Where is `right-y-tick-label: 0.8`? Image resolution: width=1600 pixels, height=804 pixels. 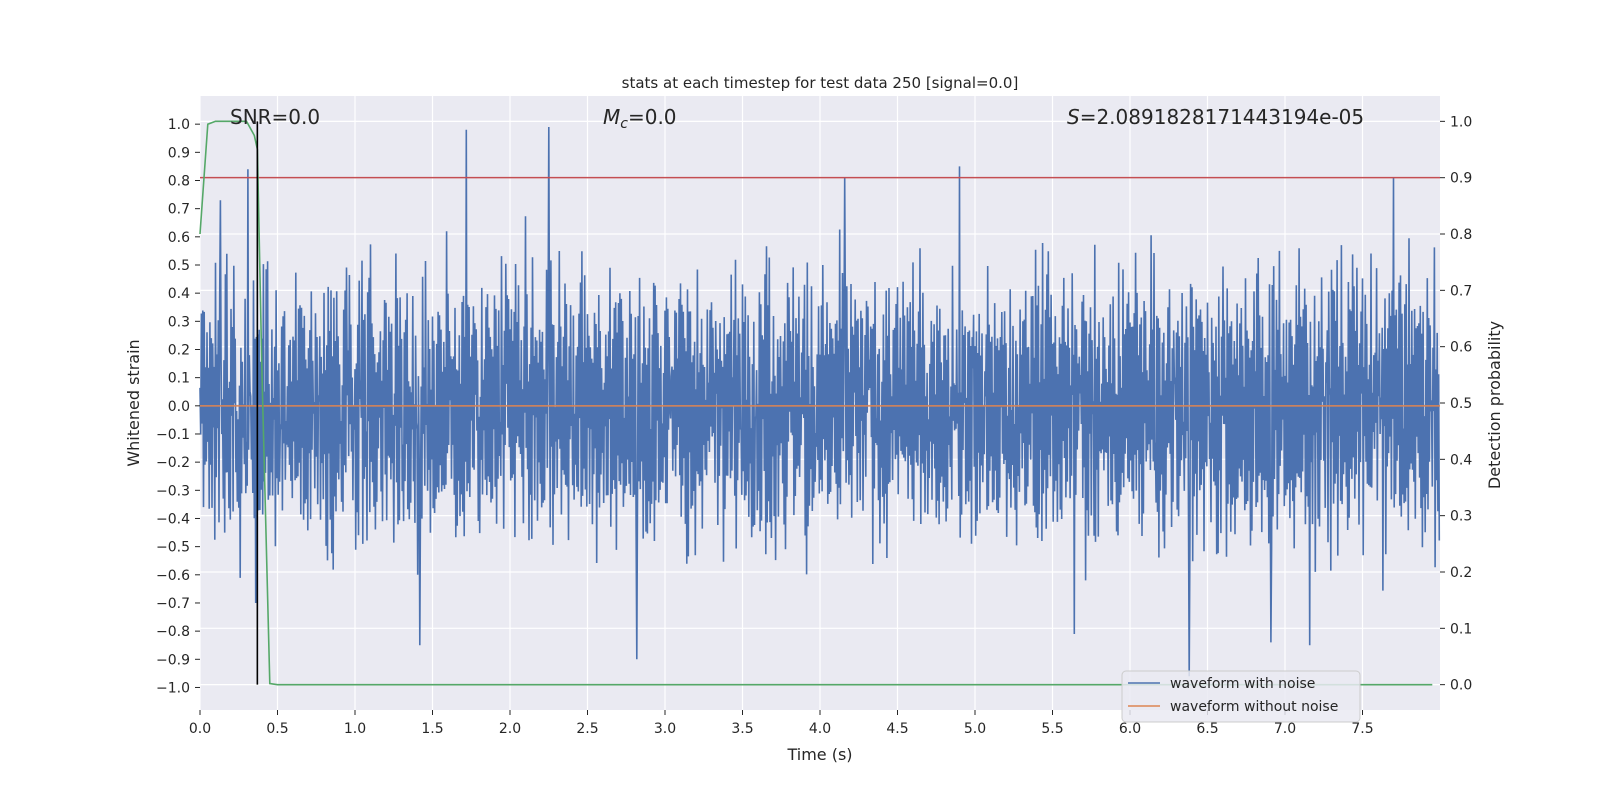
right-y-tick-label: 0.8 is located at coordinates (1461, 235).